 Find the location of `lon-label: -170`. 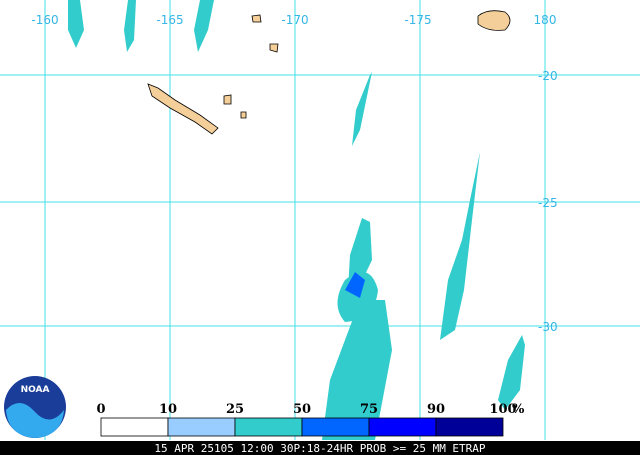

lon-label: -170 is located at coordinates (294, 20).